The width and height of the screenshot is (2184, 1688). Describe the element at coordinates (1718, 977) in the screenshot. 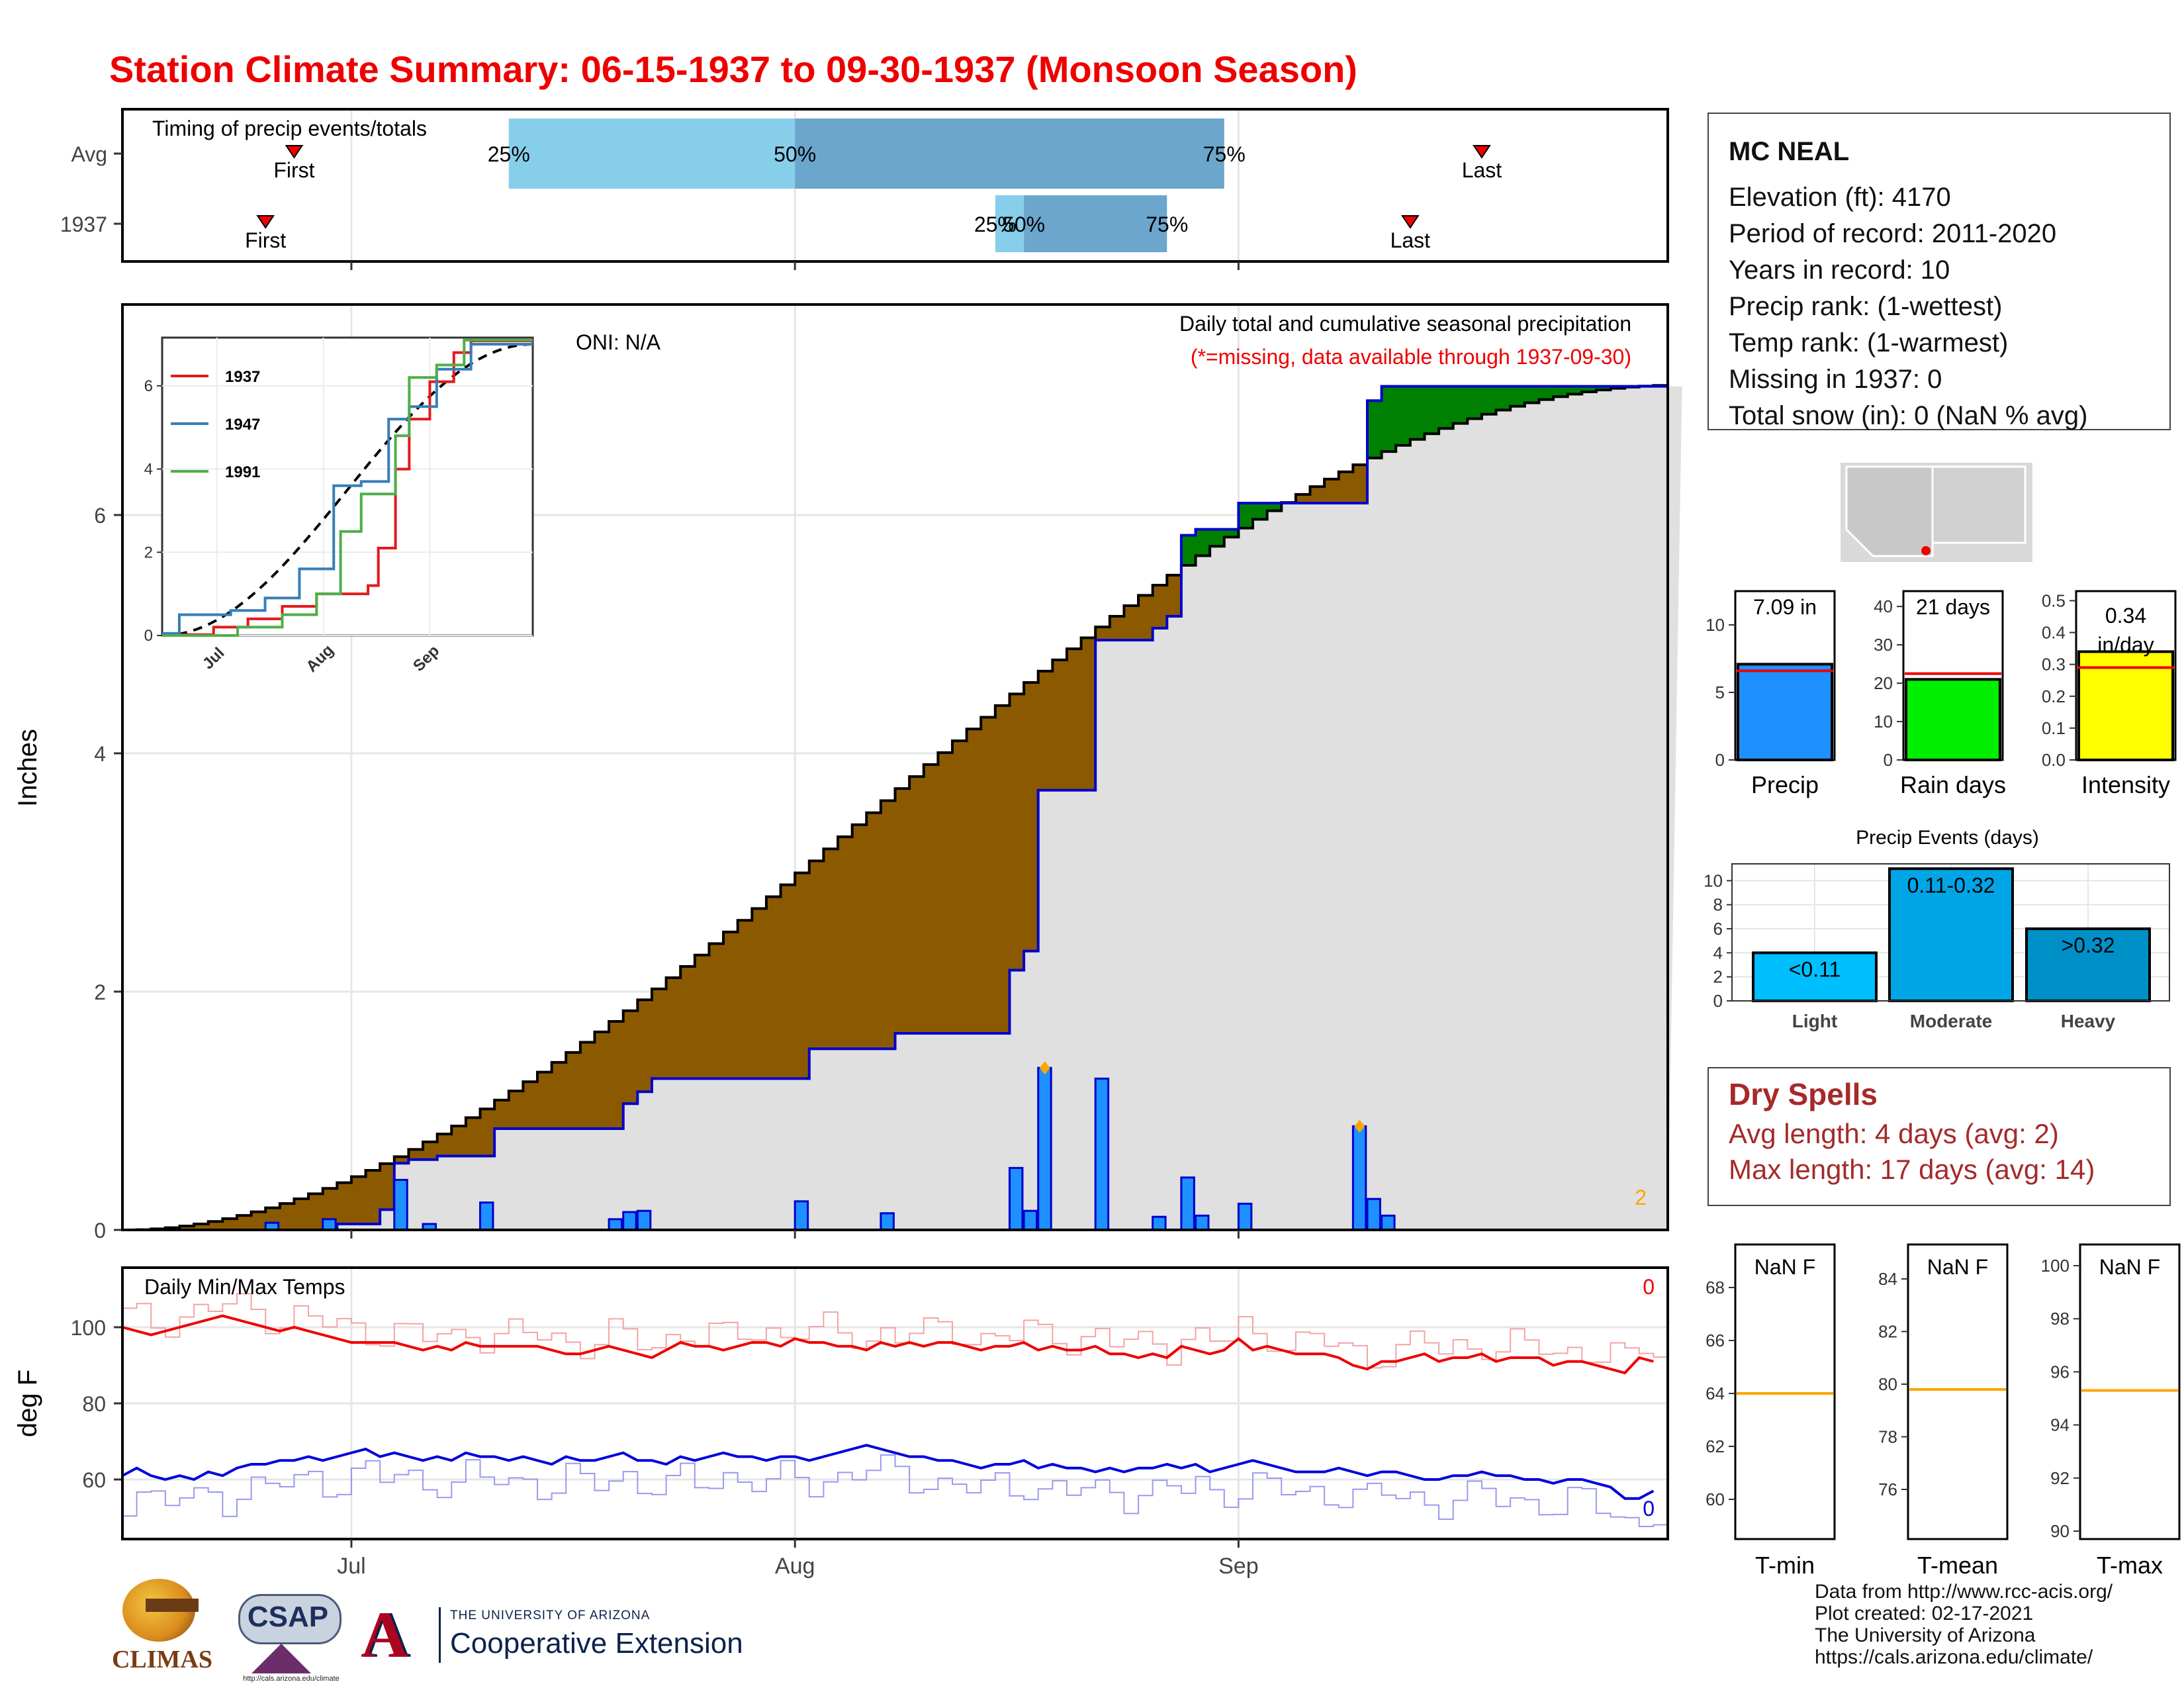

I see `events-y-tick-label: 2` at that location.